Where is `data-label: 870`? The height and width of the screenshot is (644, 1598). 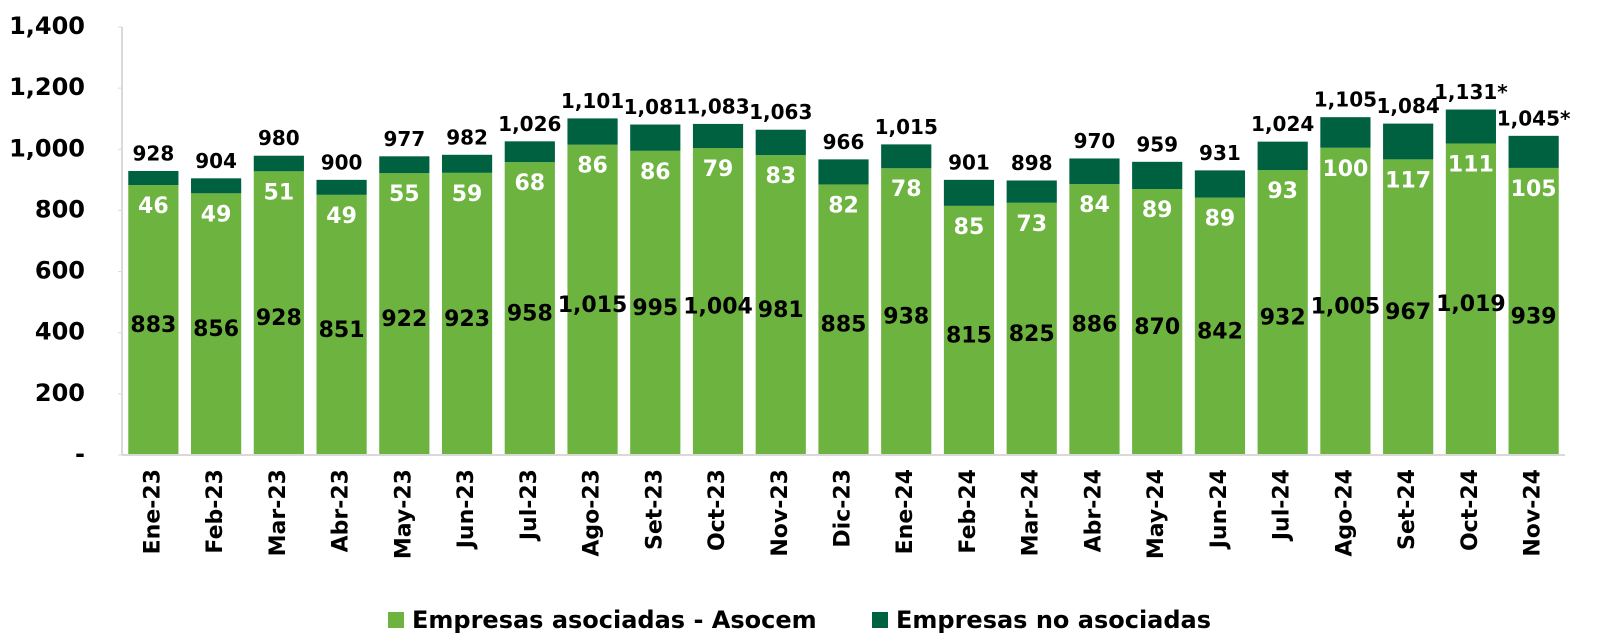 data-label: 870 is located at coordinates (1157, 327).